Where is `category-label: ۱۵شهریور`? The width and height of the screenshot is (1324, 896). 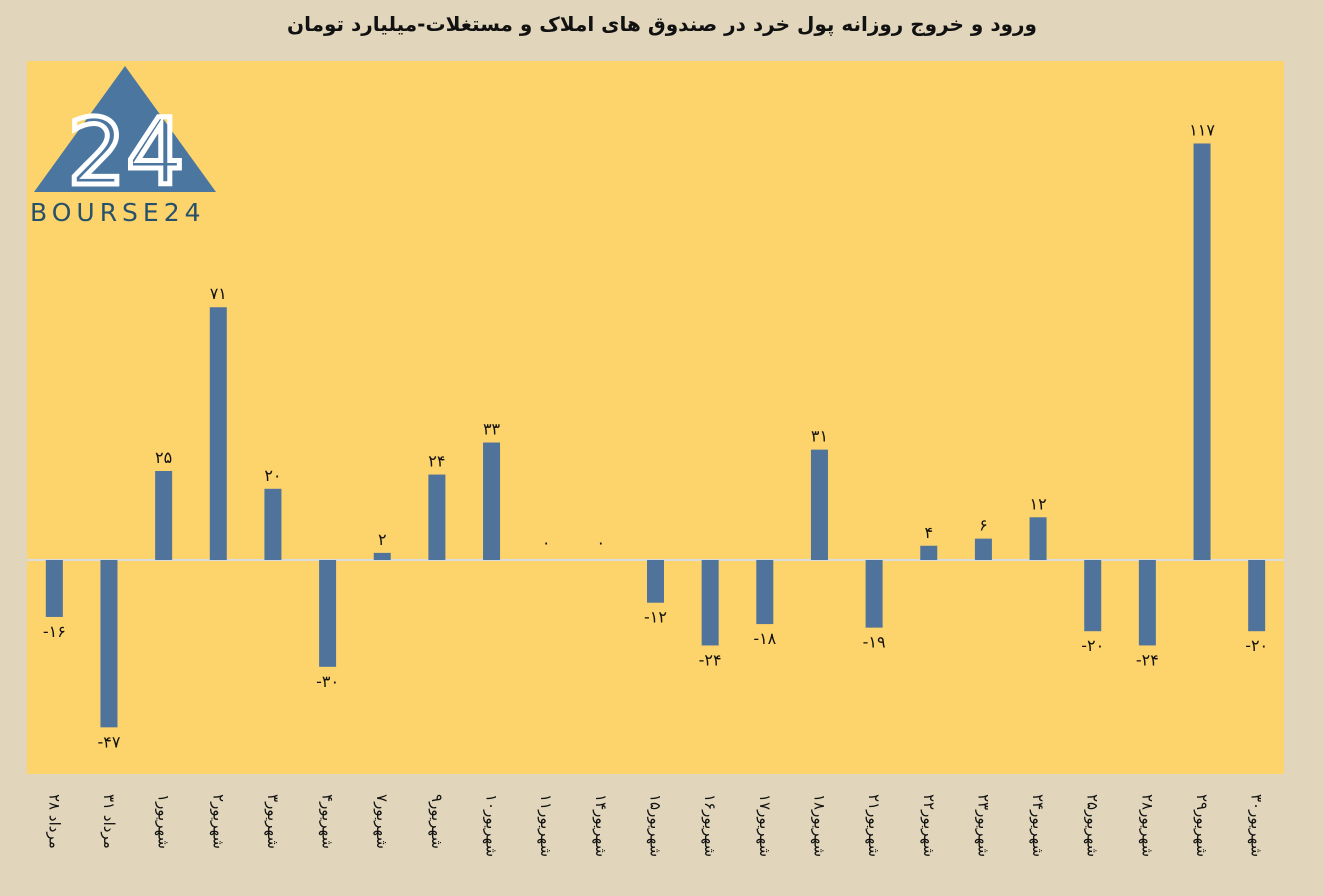 category-label: ۱۵شهریور is located at coordinates (656, 825).